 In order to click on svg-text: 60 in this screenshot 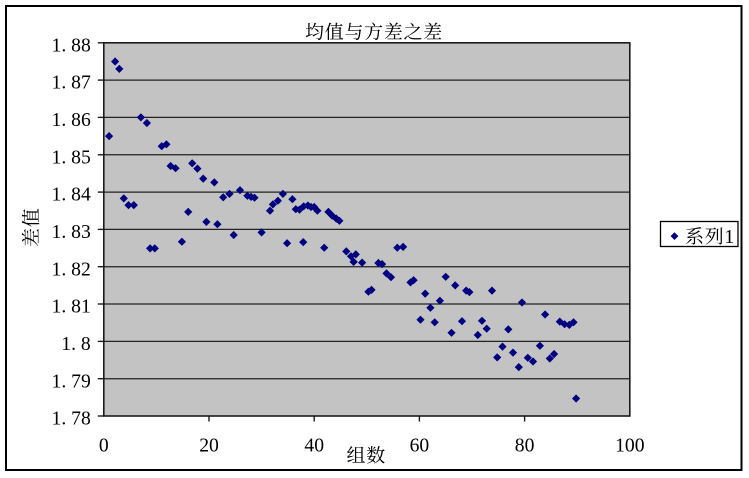, I will do `click(420, 445)`.